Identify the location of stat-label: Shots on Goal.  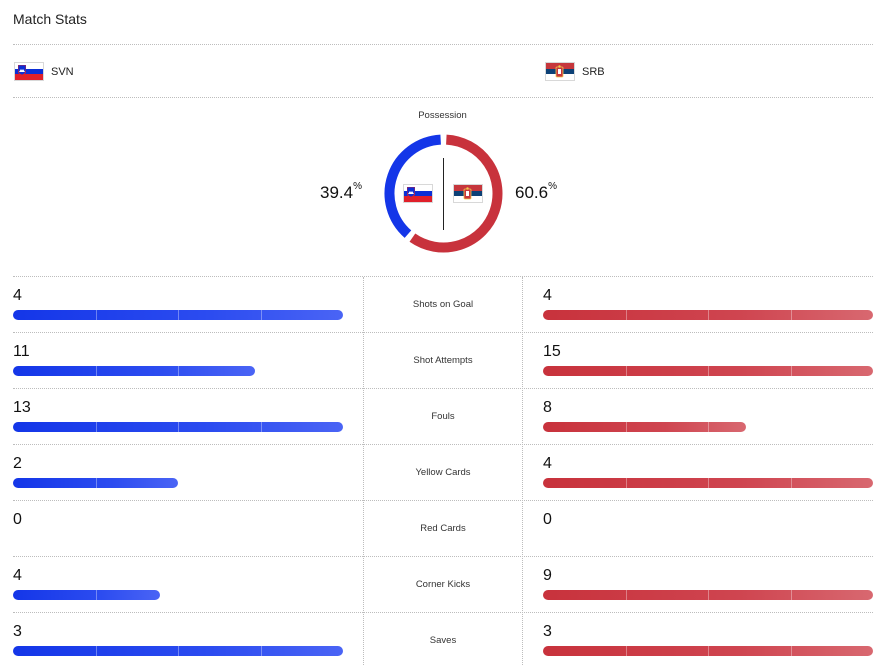
(443, 304).